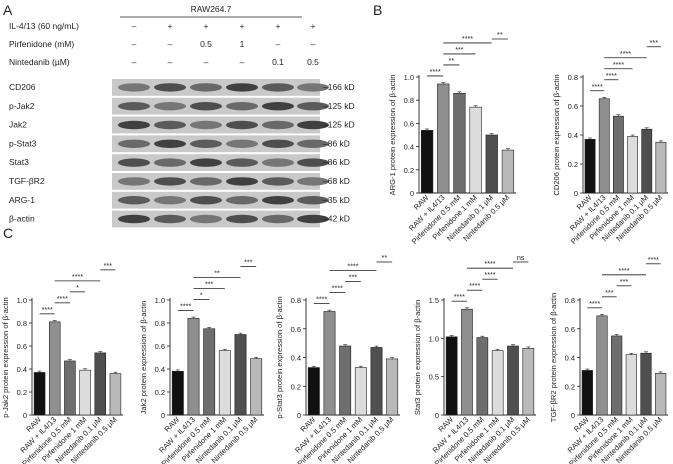  Describe the element at coordinates (143, 358) in the screenshot. I see `y-axis-label: Jak2 protein expression of β-actin` at that location.